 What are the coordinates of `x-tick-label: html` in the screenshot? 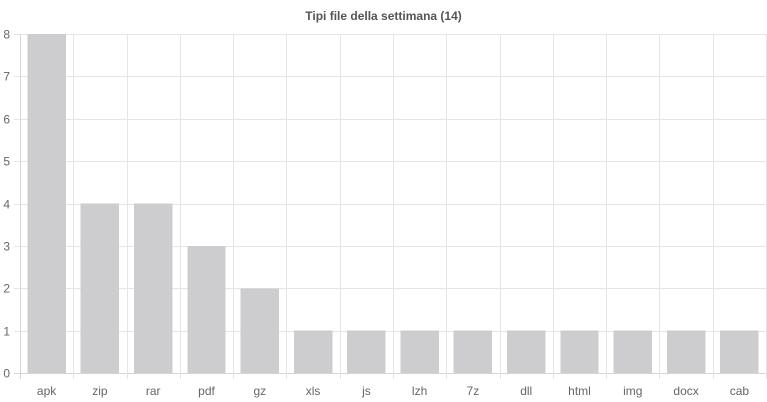 It's located at (579, 391).